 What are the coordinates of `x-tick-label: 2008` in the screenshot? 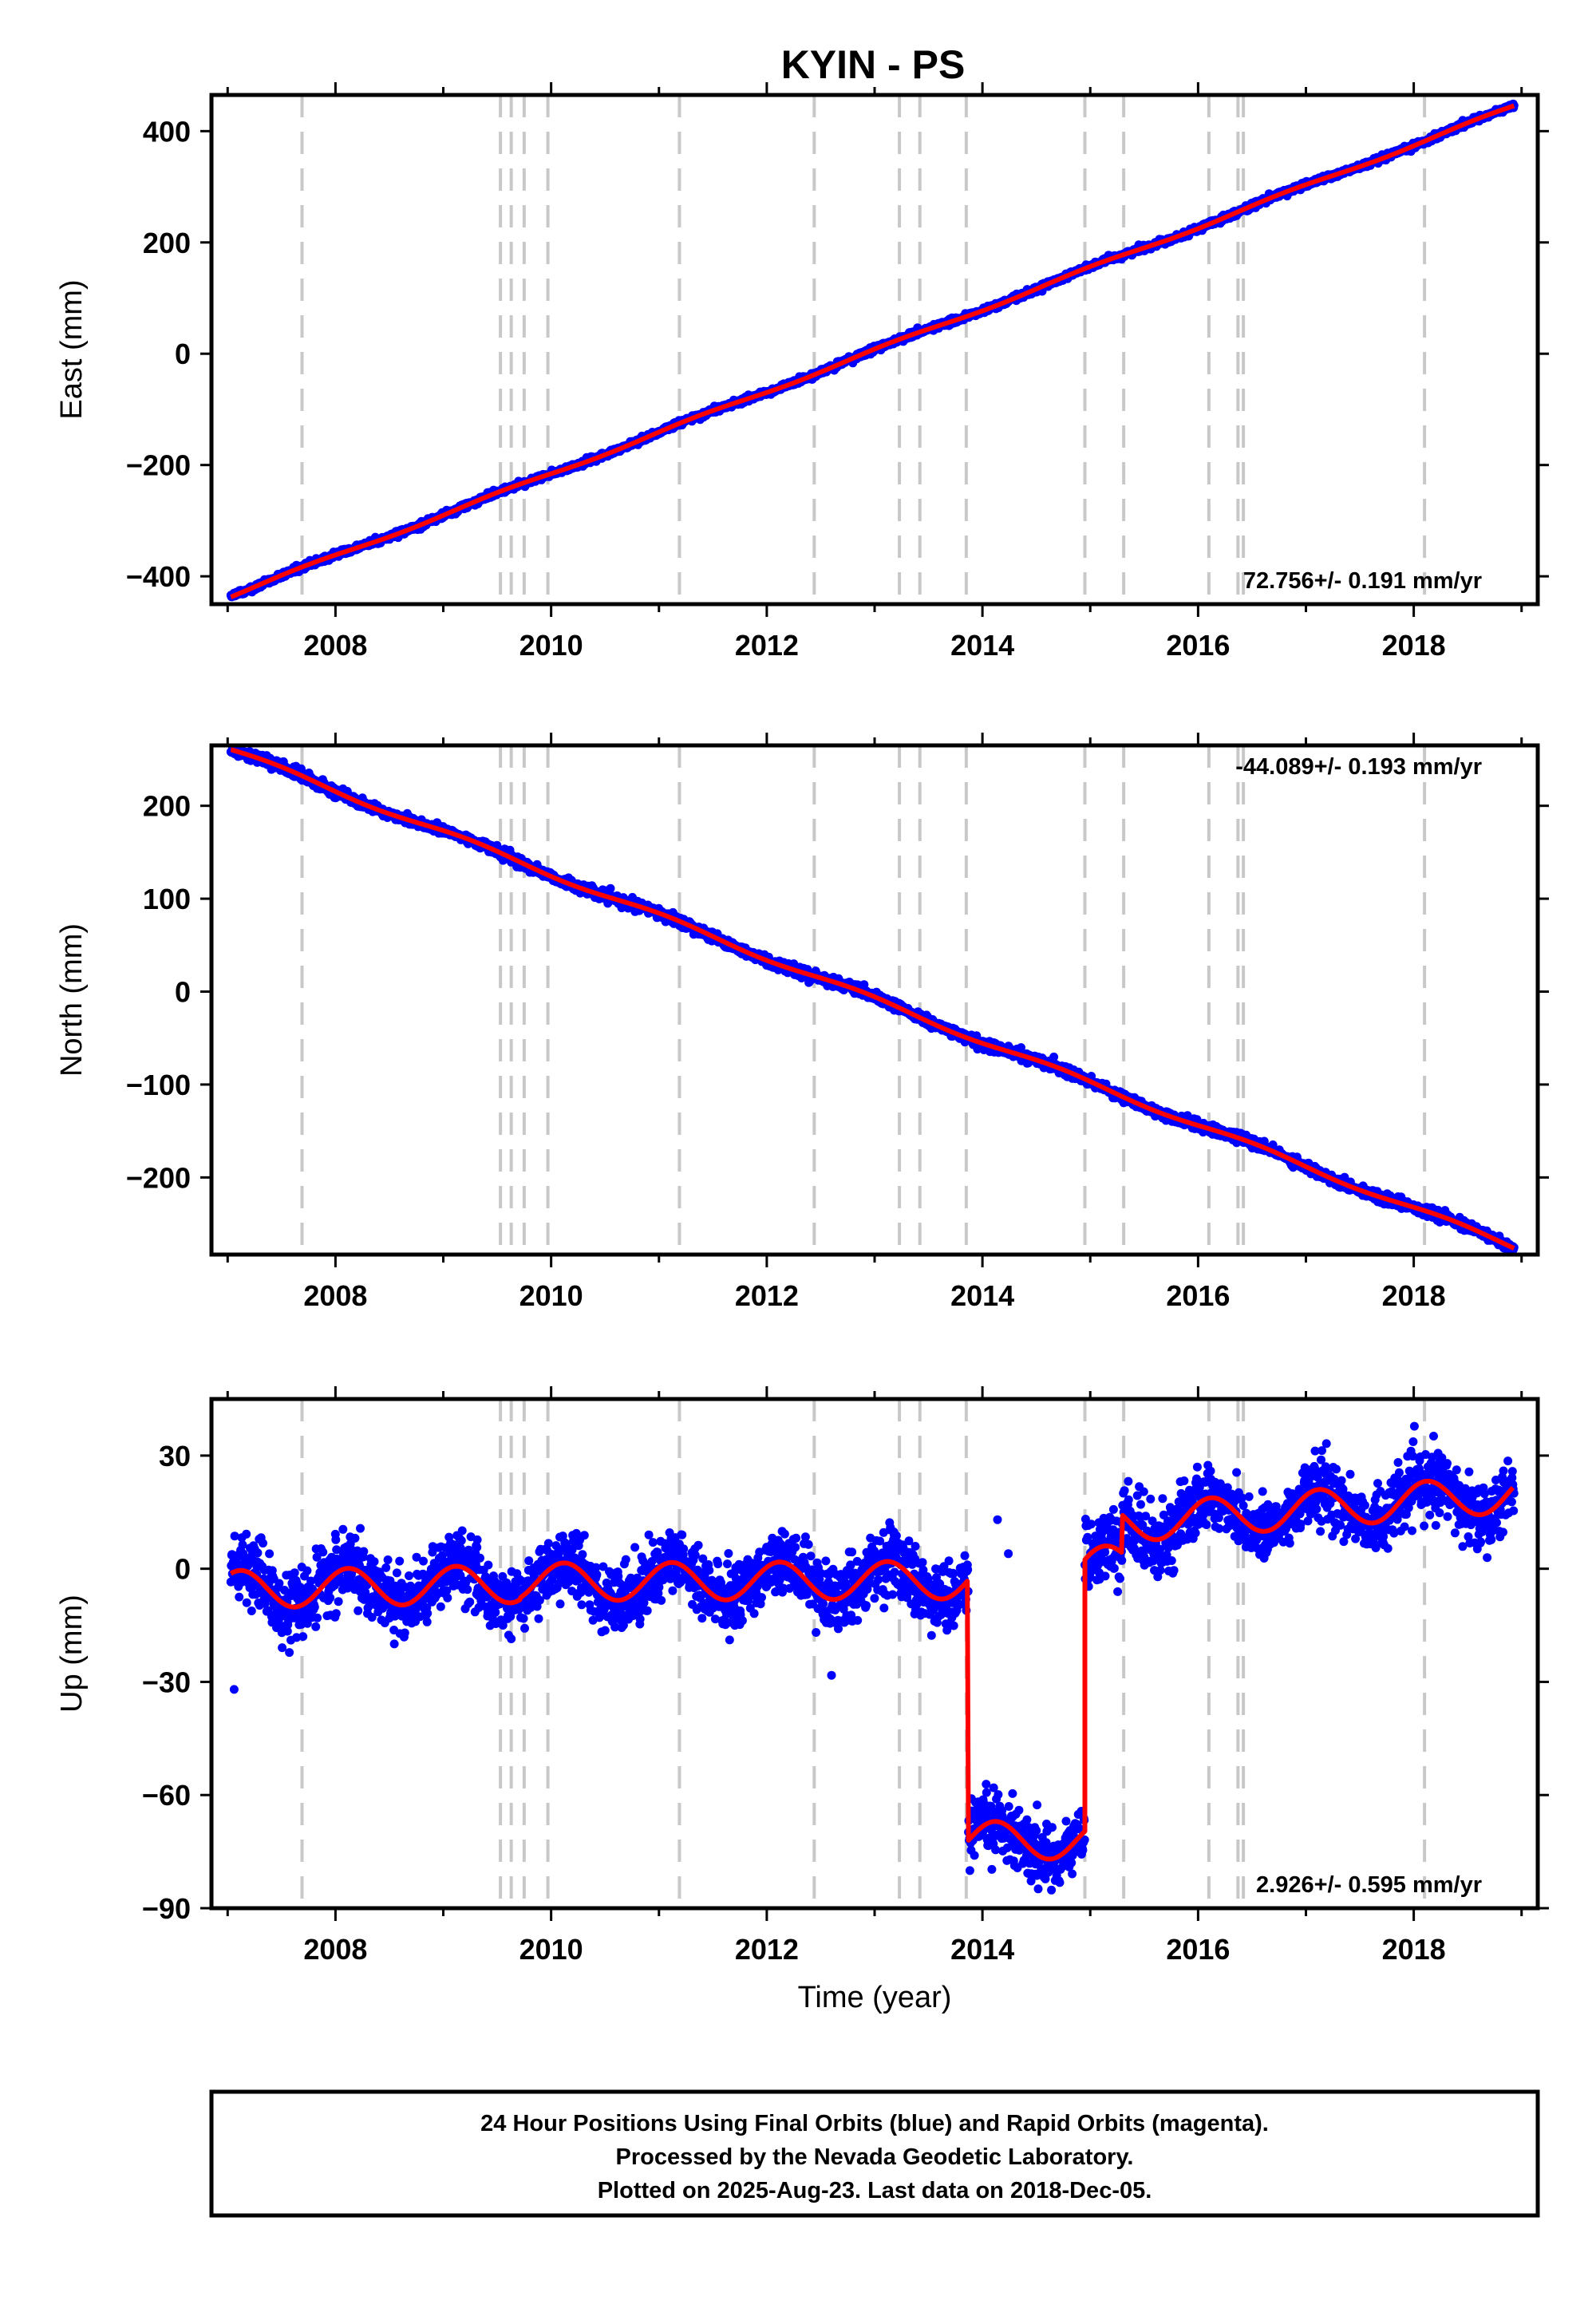 It's located at (335, 645).